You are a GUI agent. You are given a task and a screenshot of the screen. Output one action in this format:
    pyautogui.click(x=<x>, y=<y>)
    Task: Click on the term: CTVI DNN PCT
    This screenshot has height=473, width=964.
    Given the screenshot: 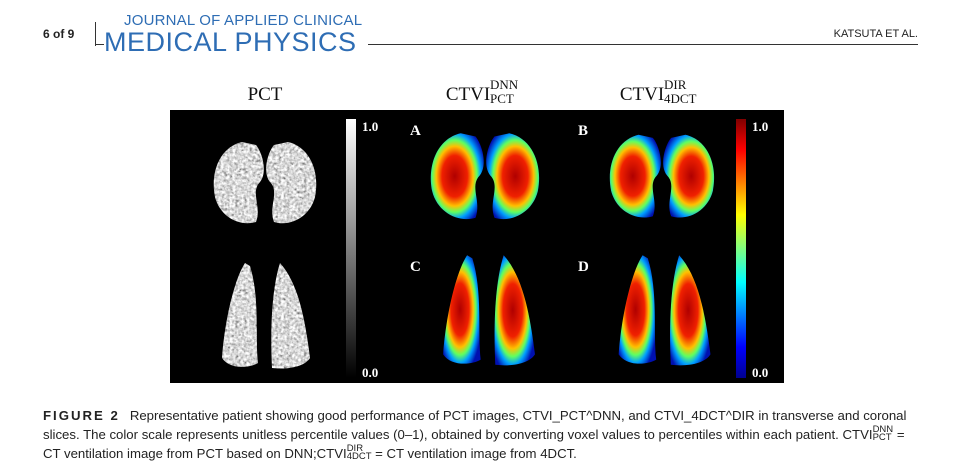 What is the action you would take?
    pyautogui.click(x=868, y=433)
    